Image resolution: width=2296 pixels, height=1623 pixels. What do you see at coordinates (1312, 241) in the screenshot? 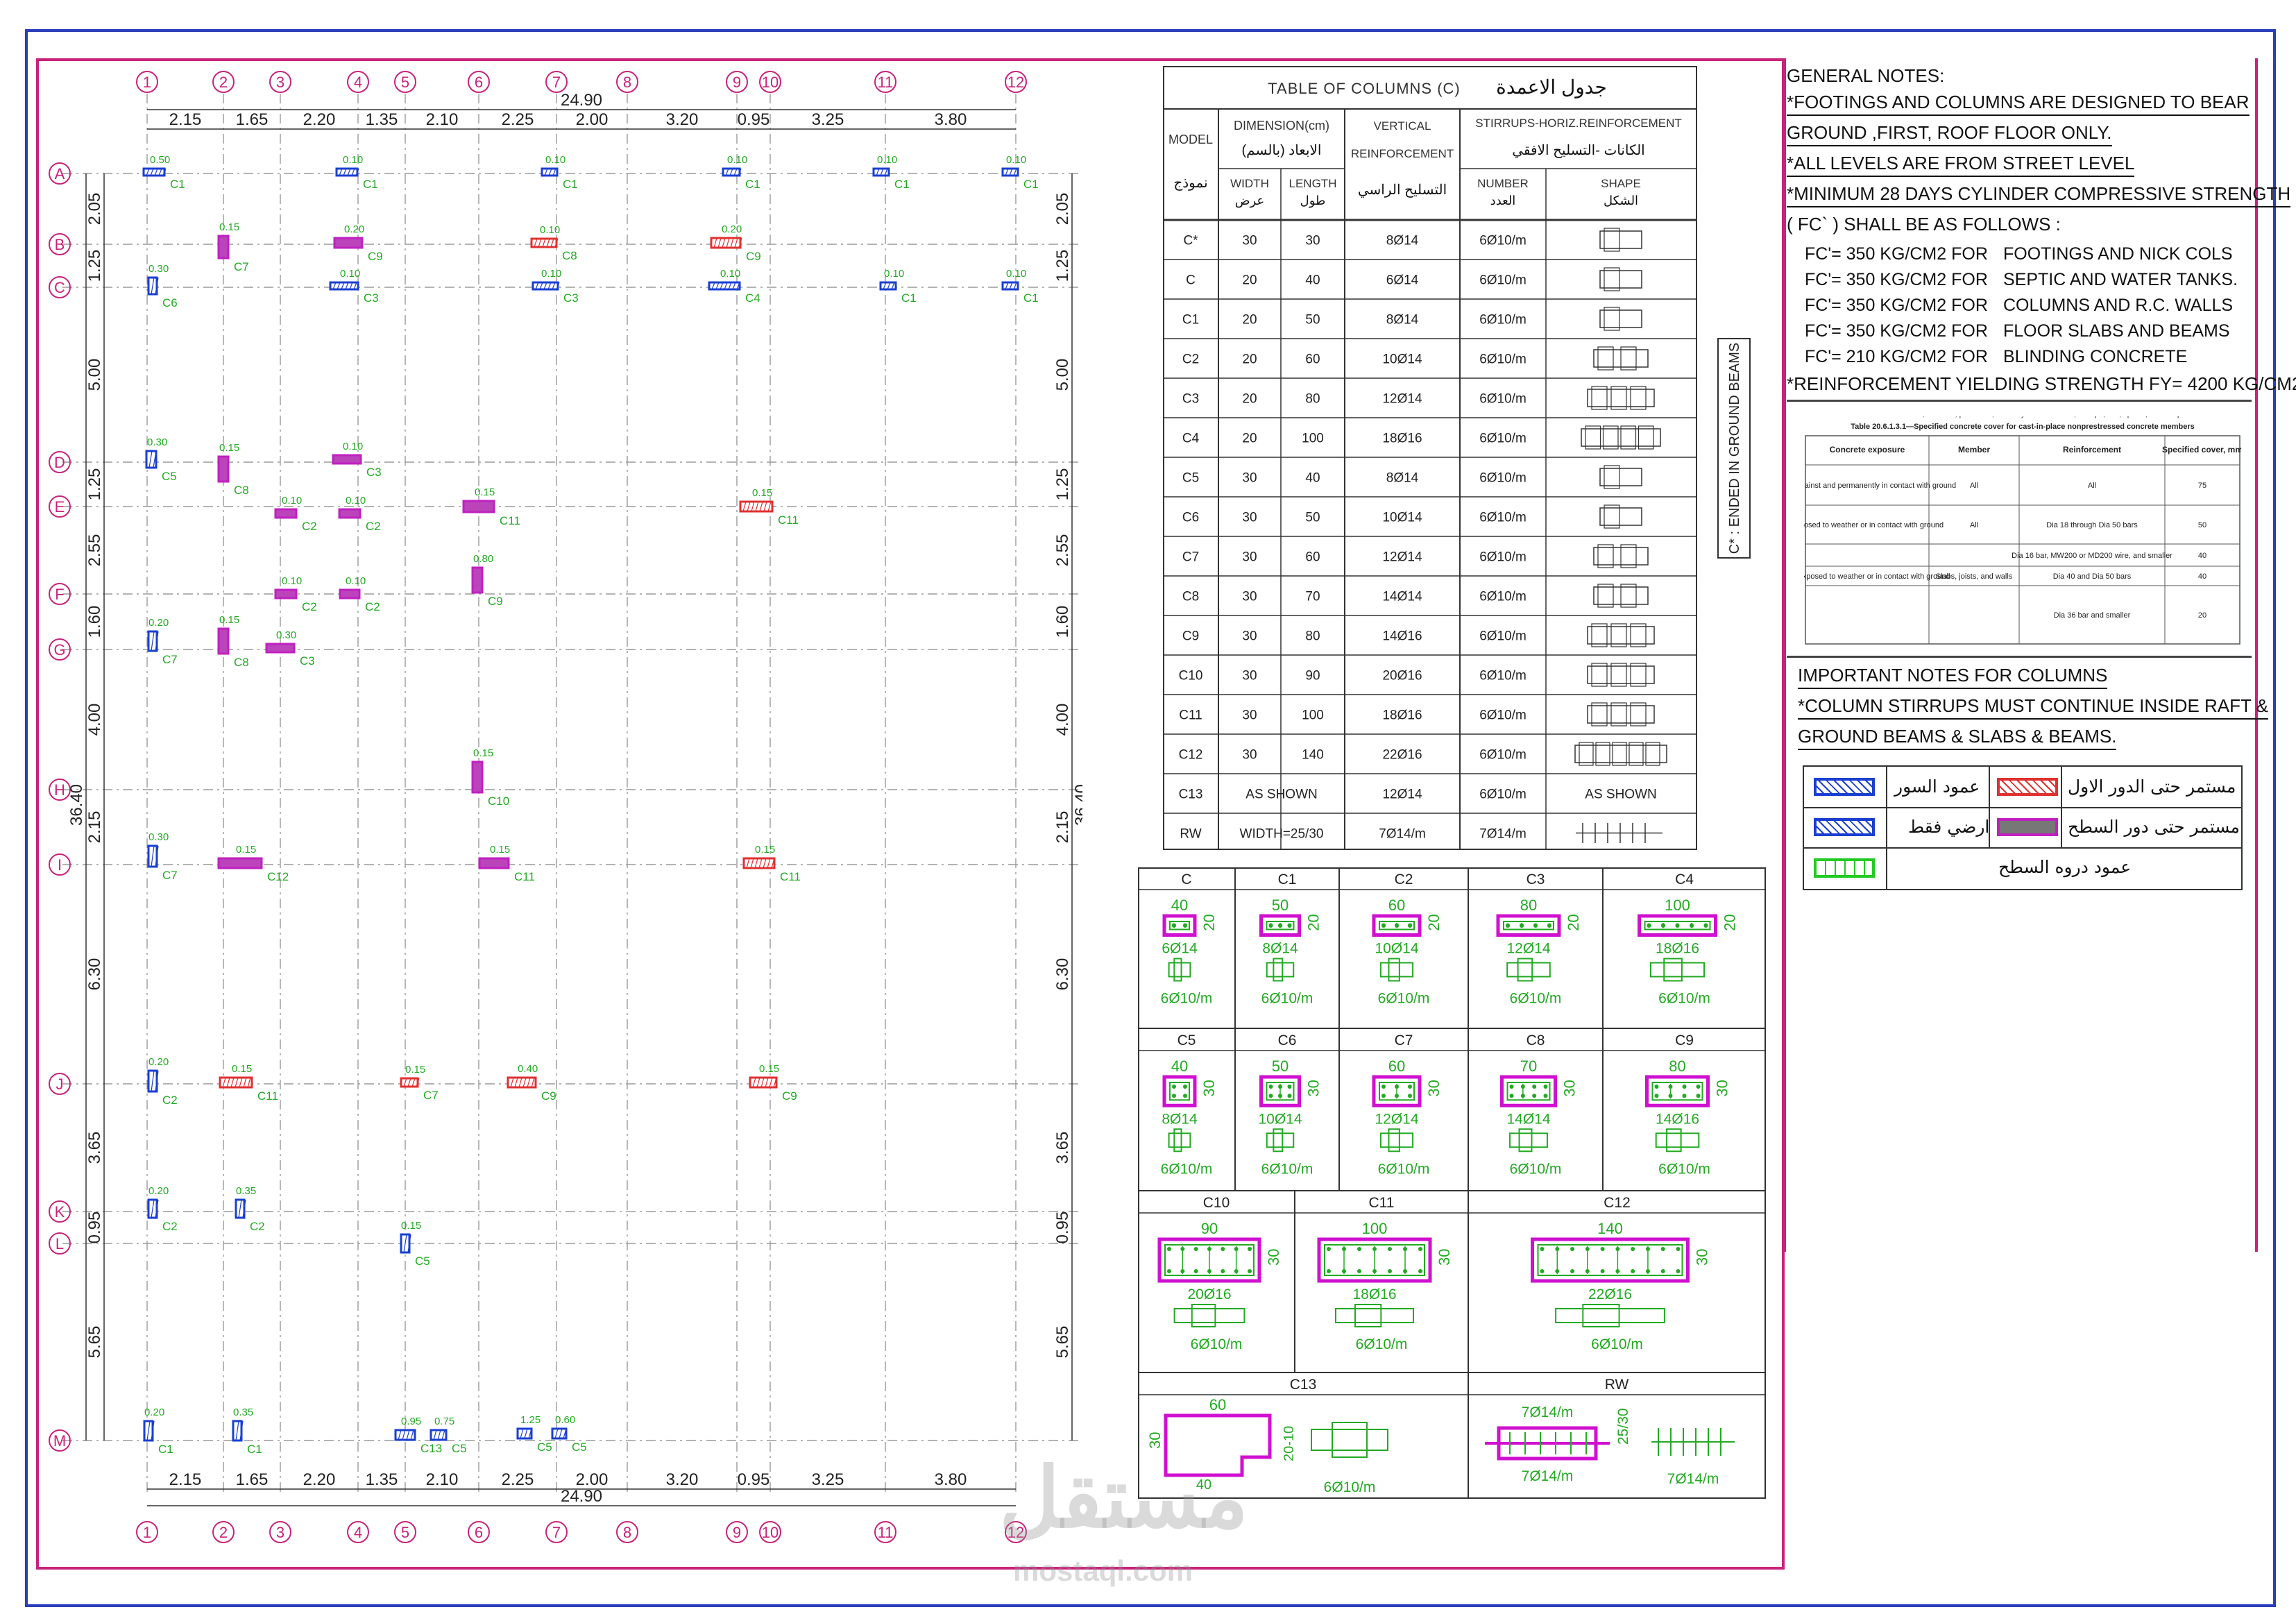
I see `cell-length: 30` at bounding box center [1312, 241].